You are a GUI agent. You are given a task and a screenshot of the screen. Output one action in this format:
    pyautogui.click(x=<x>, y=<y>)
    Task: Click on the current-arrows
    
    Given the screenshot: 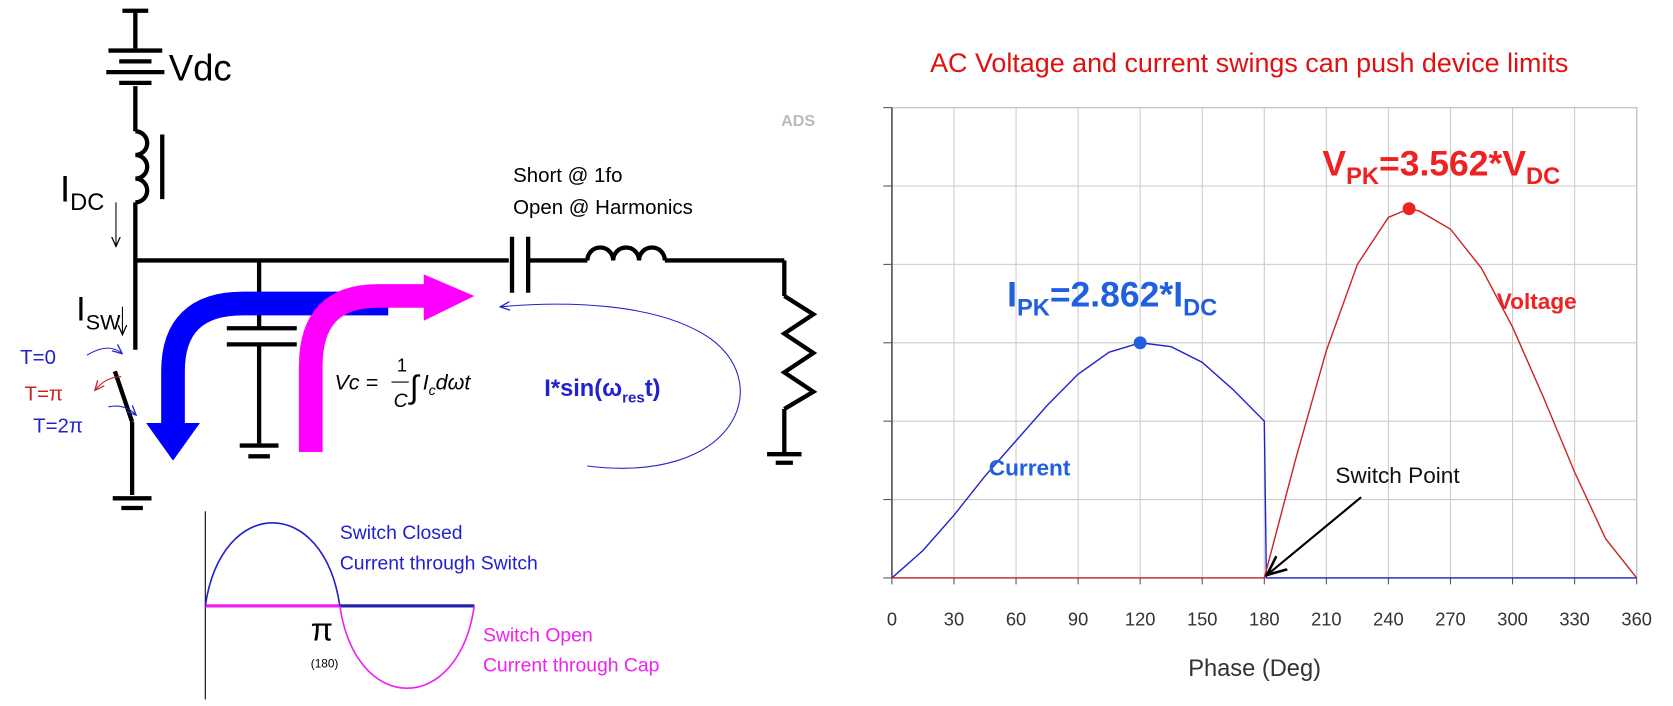 What is the action you would take?
    pyautogui.click(x=413, y=335)
    